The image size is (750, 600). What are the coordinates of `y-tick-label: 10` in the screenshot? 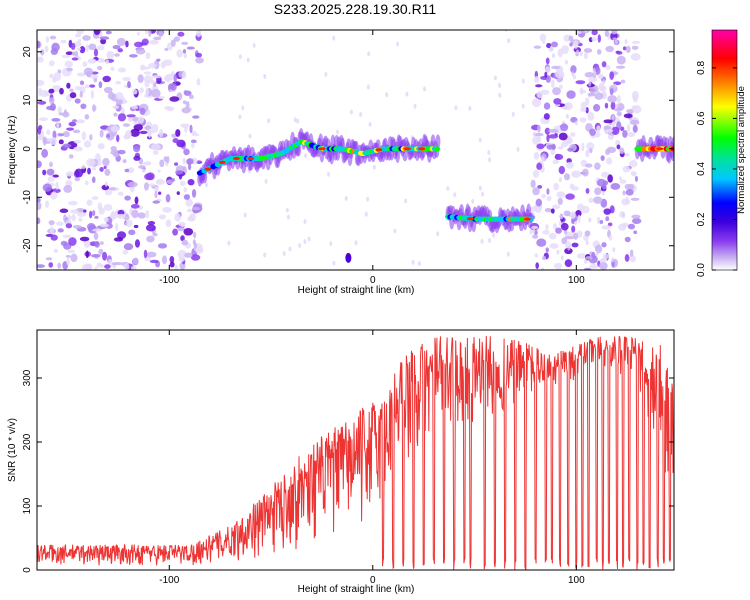 It's located at (27, 100).